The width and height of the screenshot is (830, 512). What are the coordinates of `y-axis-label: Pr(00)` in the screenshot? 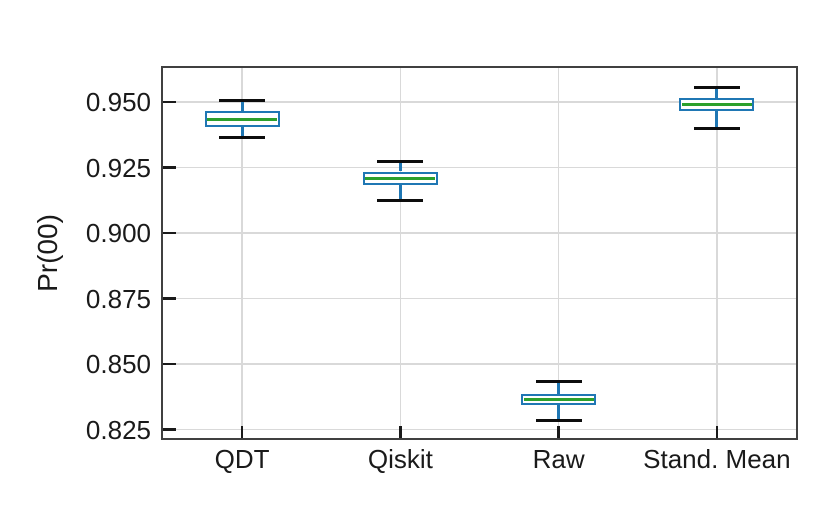 It's located at (47, 253).